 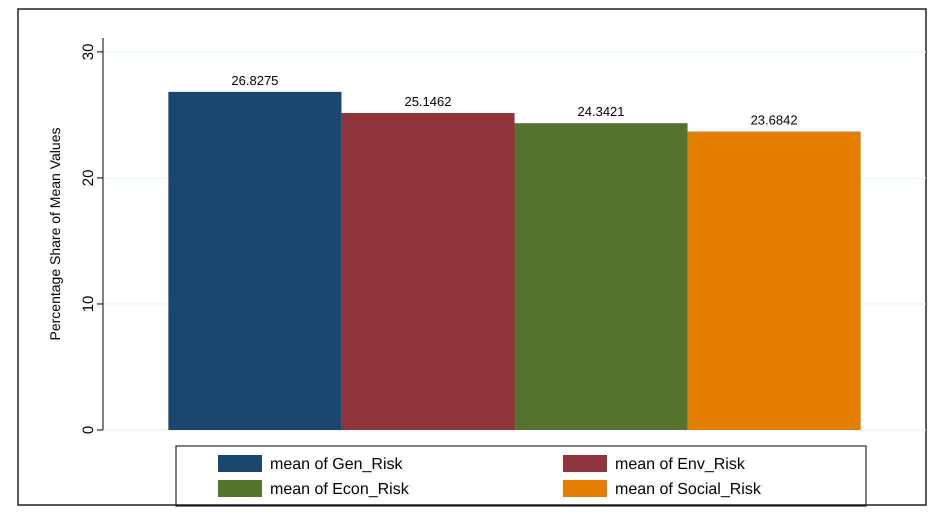 I want to click on data-label: 25.1462, so click(x=428, y=102).